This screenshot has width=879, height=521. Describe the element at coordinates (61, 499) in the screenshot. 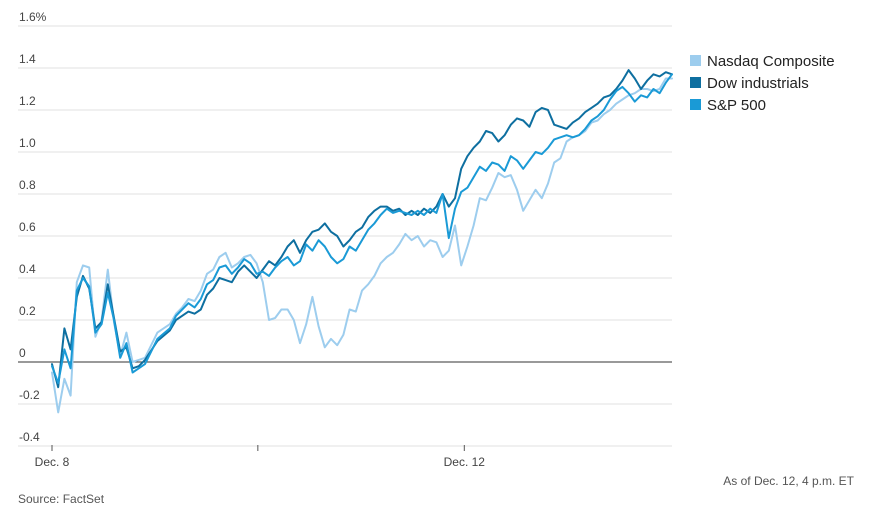

I see `source-note: Source: FactSet` at that location.